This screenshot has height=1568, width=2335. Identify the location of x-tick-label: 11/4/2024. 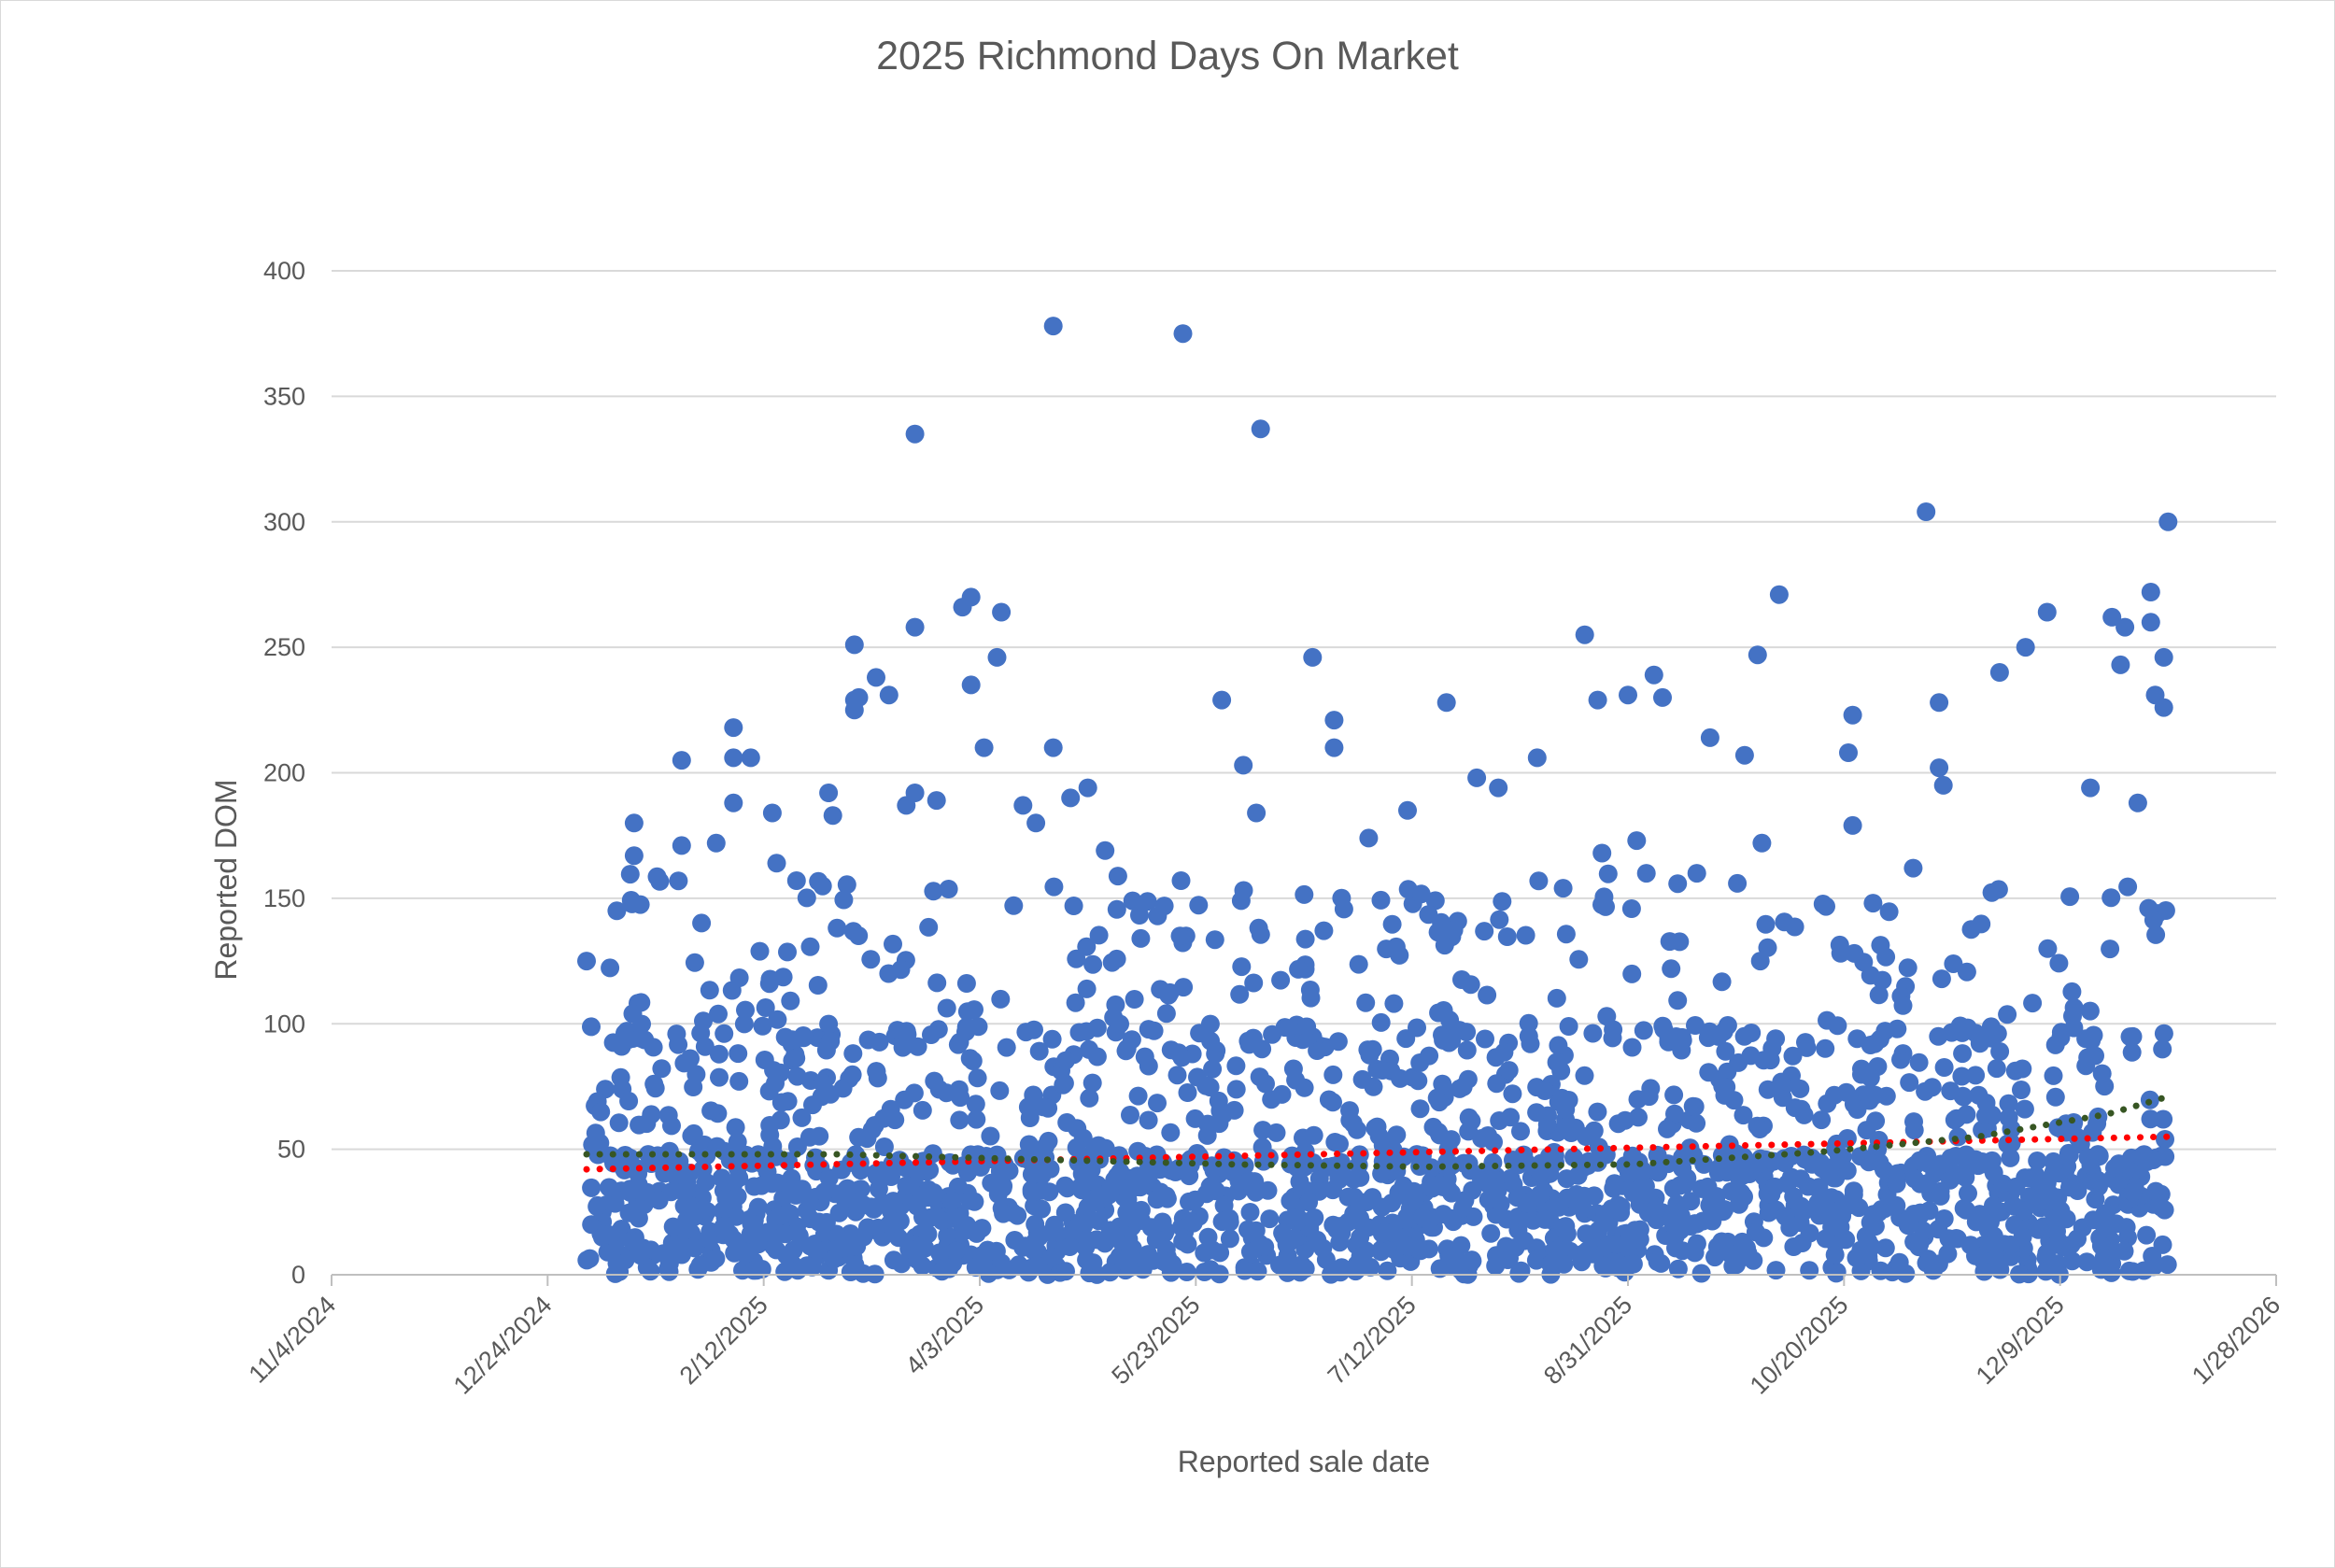
(293, 1340).